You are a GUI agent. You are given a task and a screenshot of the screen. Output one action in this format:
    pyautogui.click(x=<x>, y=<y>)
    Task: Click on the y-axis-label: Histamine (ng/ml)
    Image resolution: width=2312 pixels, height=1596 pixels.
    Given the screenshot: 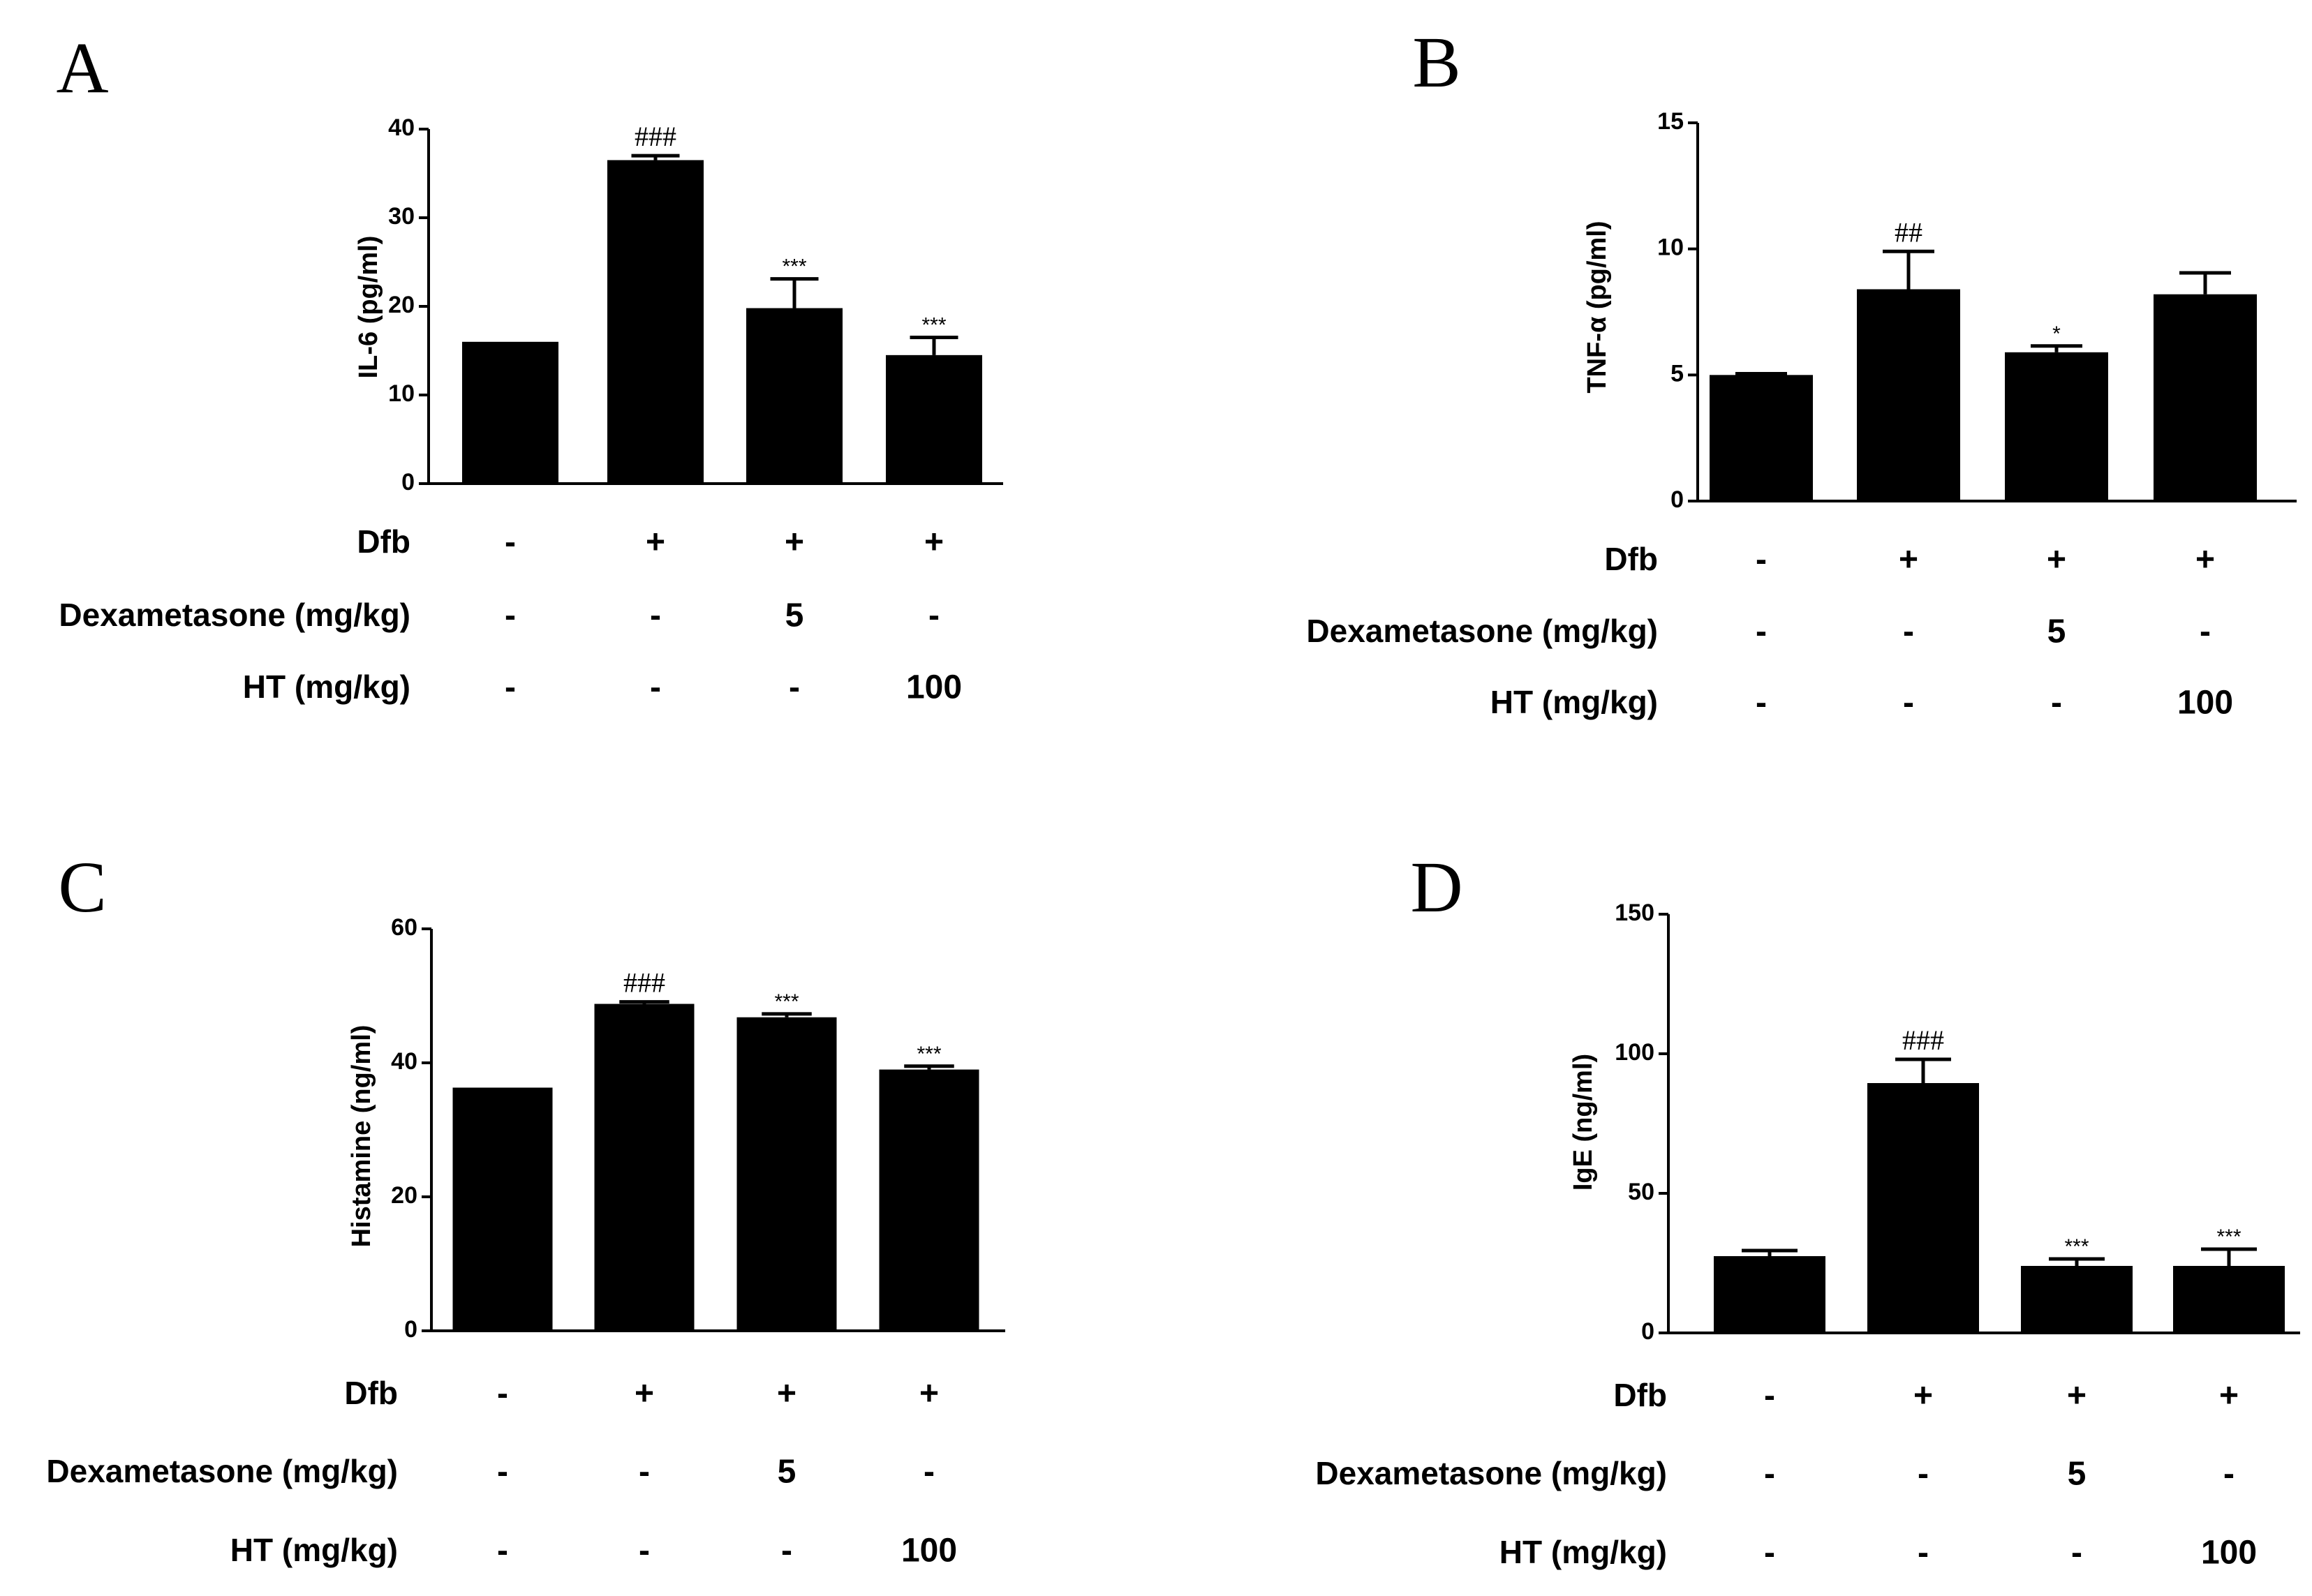 What is the action you would take?
    pyautogui.click(x=361, y=1136)
    